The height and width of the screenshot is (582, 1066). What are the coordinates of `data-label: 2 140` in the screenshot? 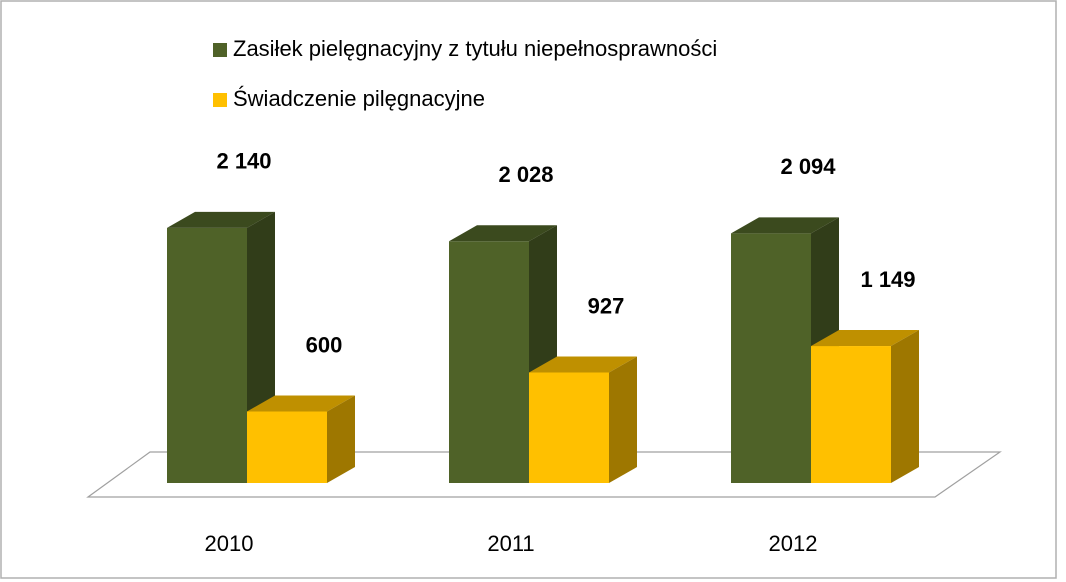 It's located at (243, 161).